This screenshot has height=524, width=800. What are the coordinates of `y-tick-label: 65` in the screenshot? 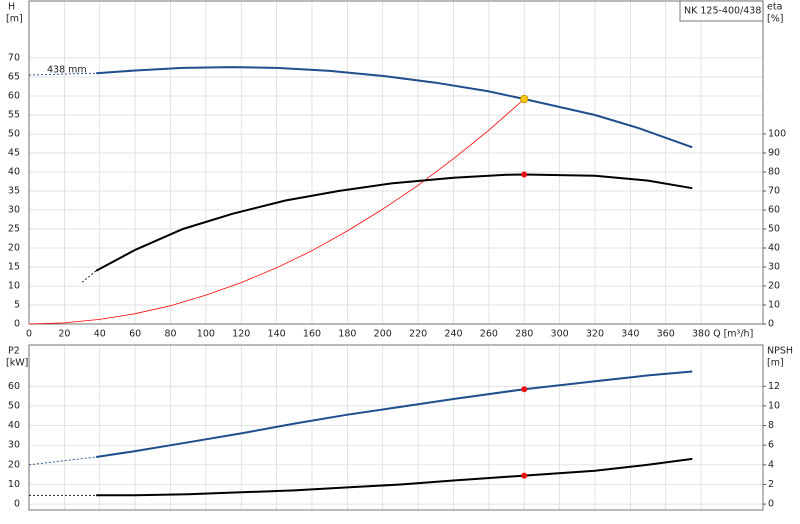 It's located at (14, 77).